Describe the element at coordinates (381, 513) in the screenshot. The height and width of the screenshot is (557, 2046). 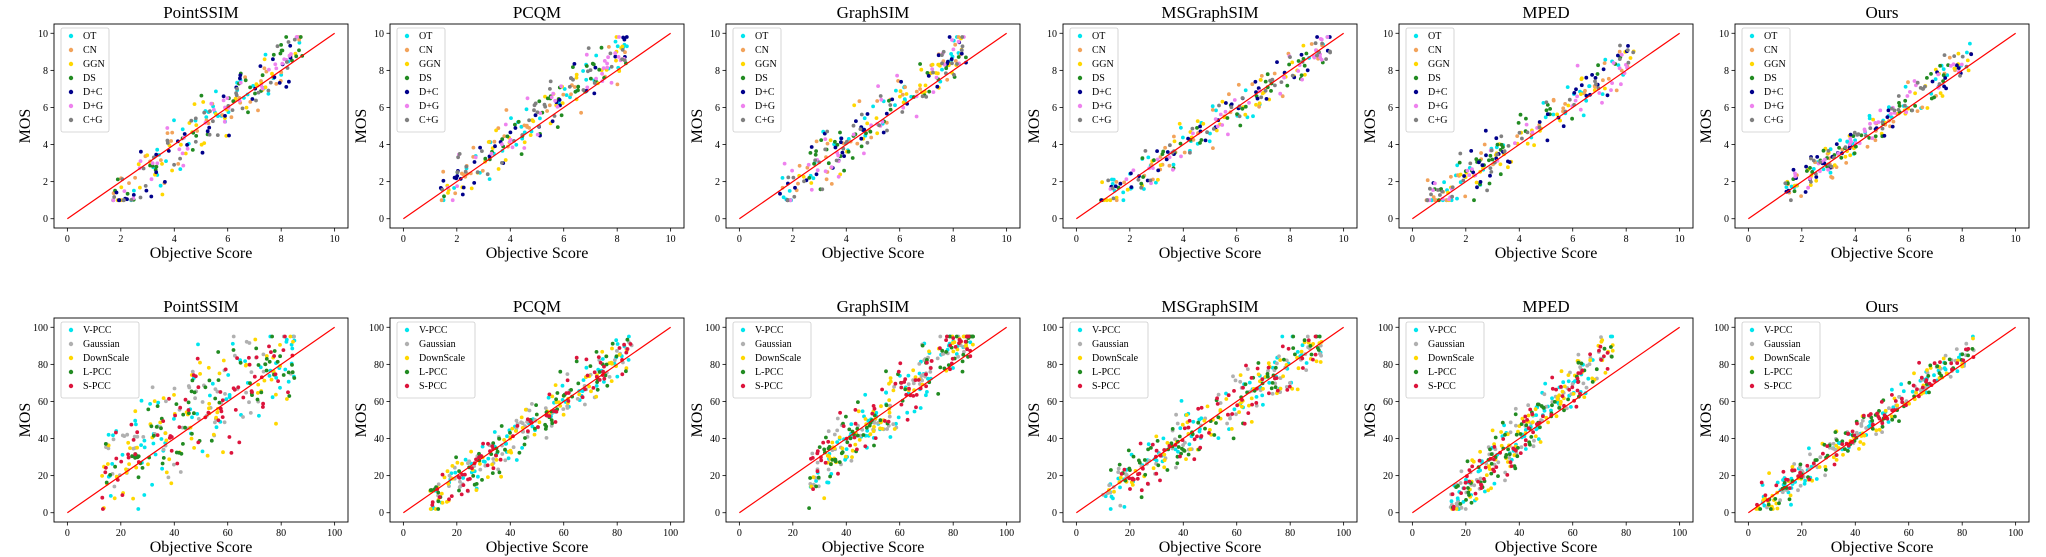
I see `y-tick-label: 0` at that location.